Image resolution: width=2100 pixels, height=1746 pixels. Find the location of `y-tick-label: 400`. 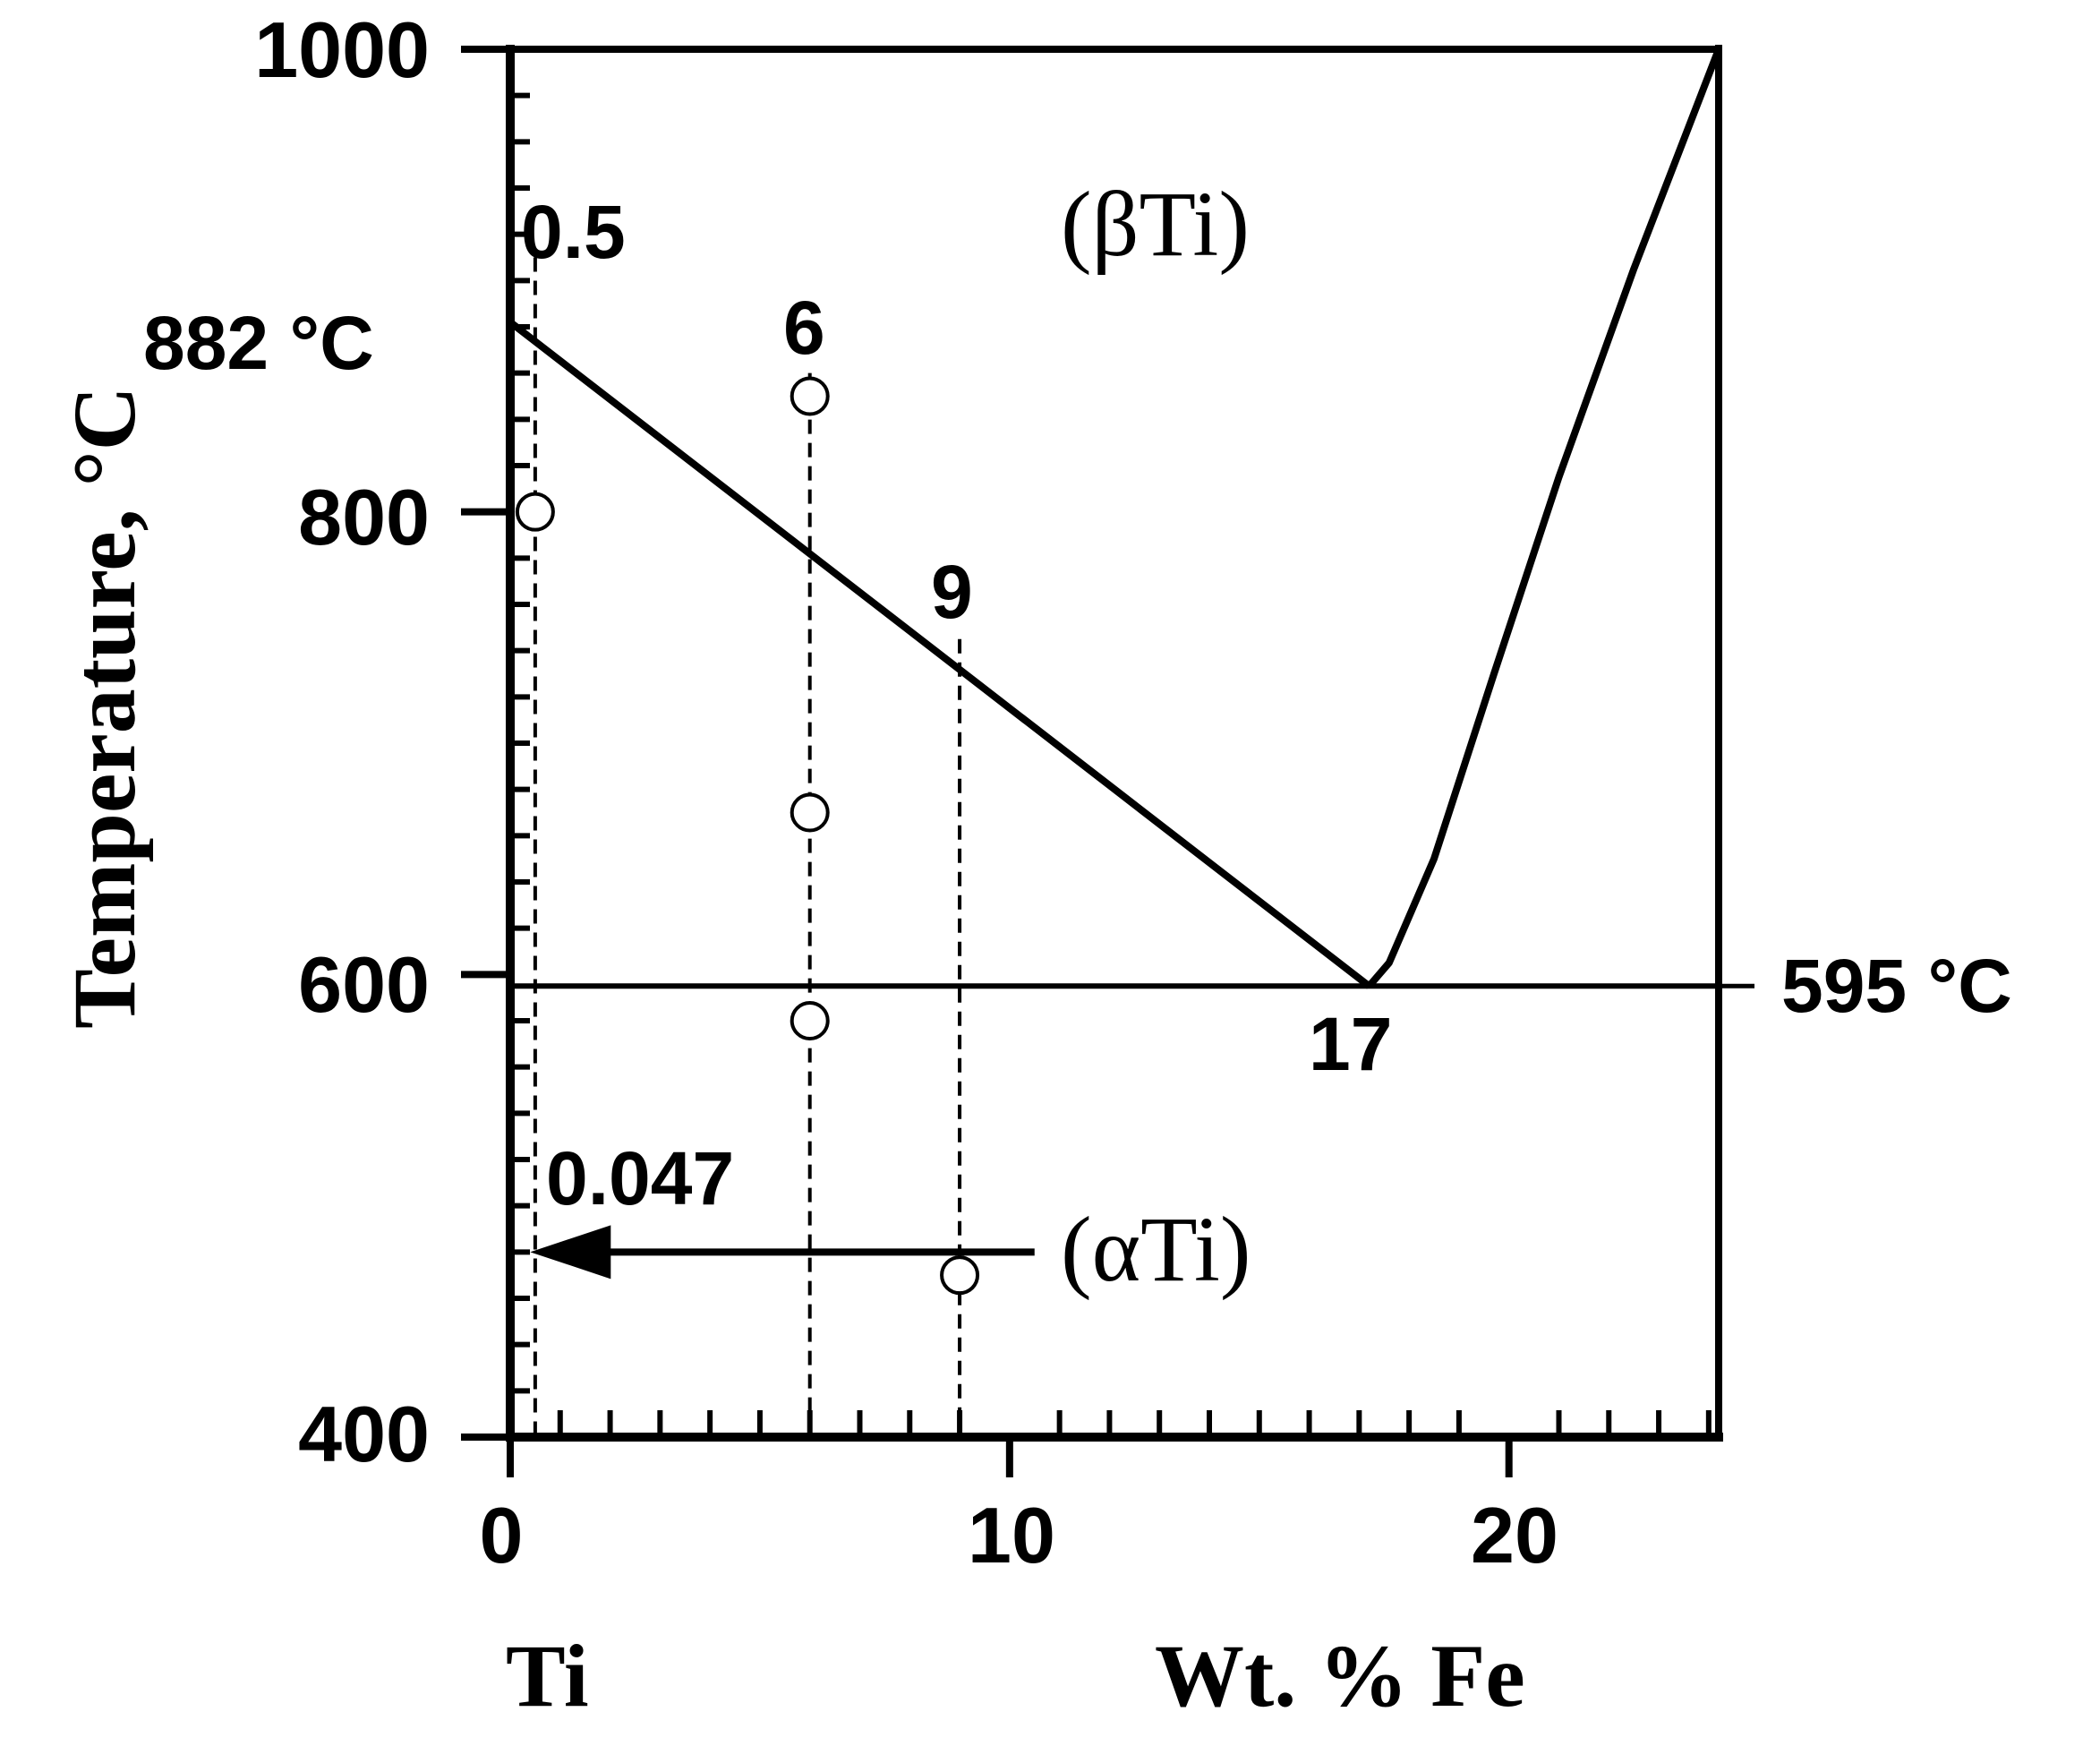

y-tick-label: 400 is located at coordinates (364, 1434).